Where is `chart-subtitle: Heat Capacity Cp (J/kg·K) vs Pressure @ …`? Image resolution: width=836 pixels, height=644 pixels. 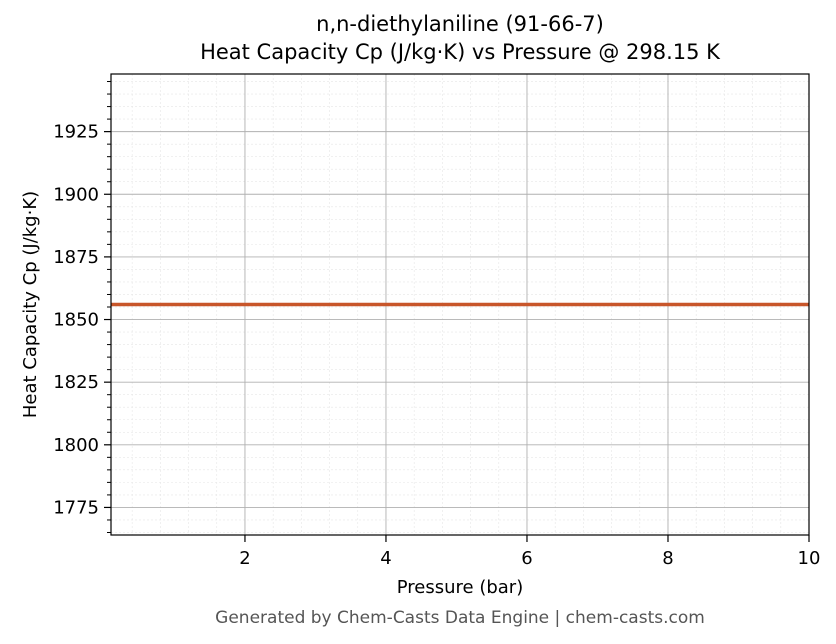 chart-subtitle: Heat Capacity Cp (J/kg·K) vs Pressure @ … is located at coordinates (460, 52).